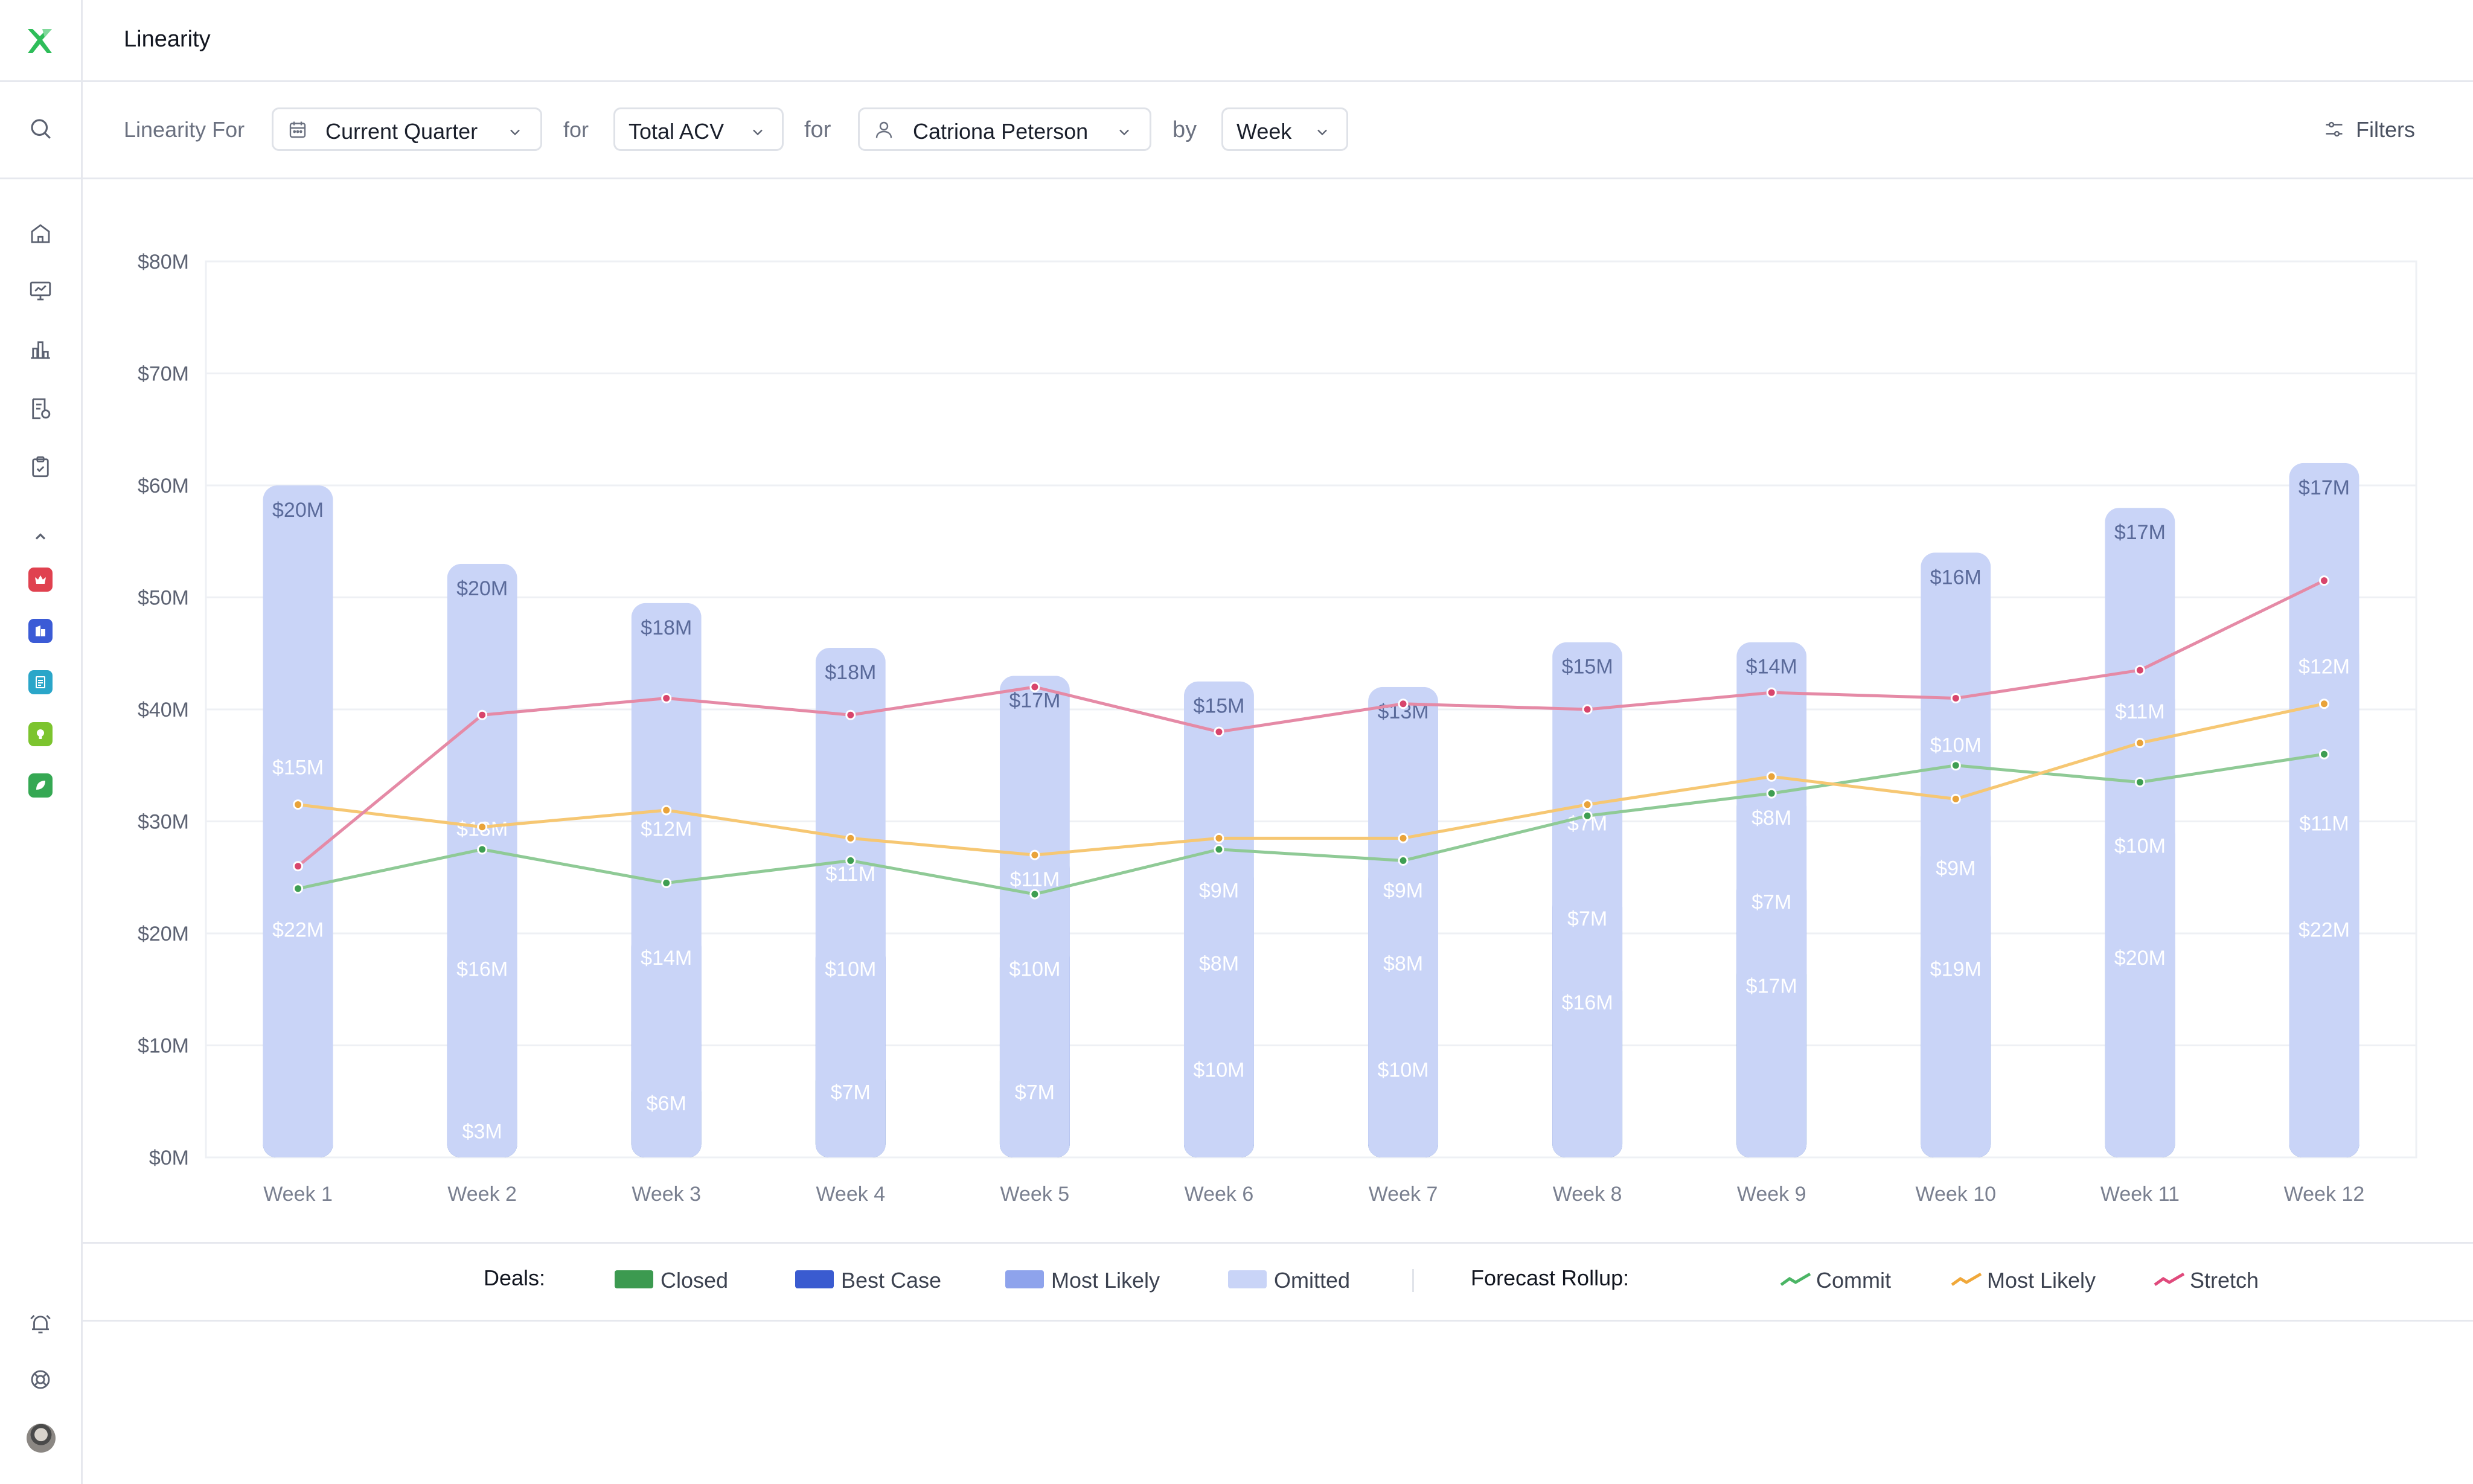 Image resolution: width=2473 pixels, height=1484 pixels. I want to click on y-tick-label: $80M, so click(163, 262).